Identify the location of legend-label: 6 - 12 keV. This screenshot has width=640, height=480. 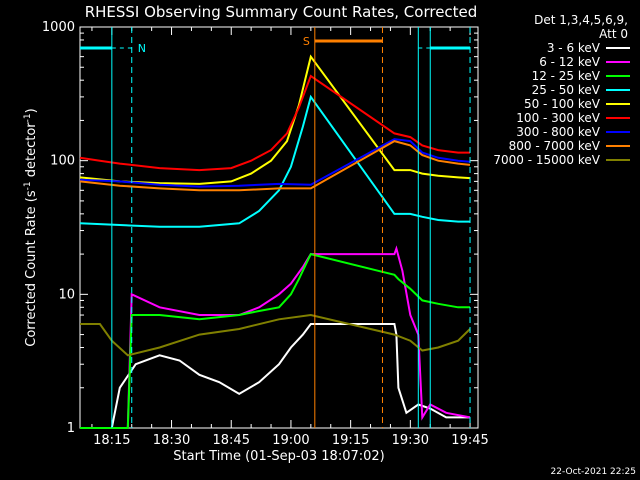
(570, 62).